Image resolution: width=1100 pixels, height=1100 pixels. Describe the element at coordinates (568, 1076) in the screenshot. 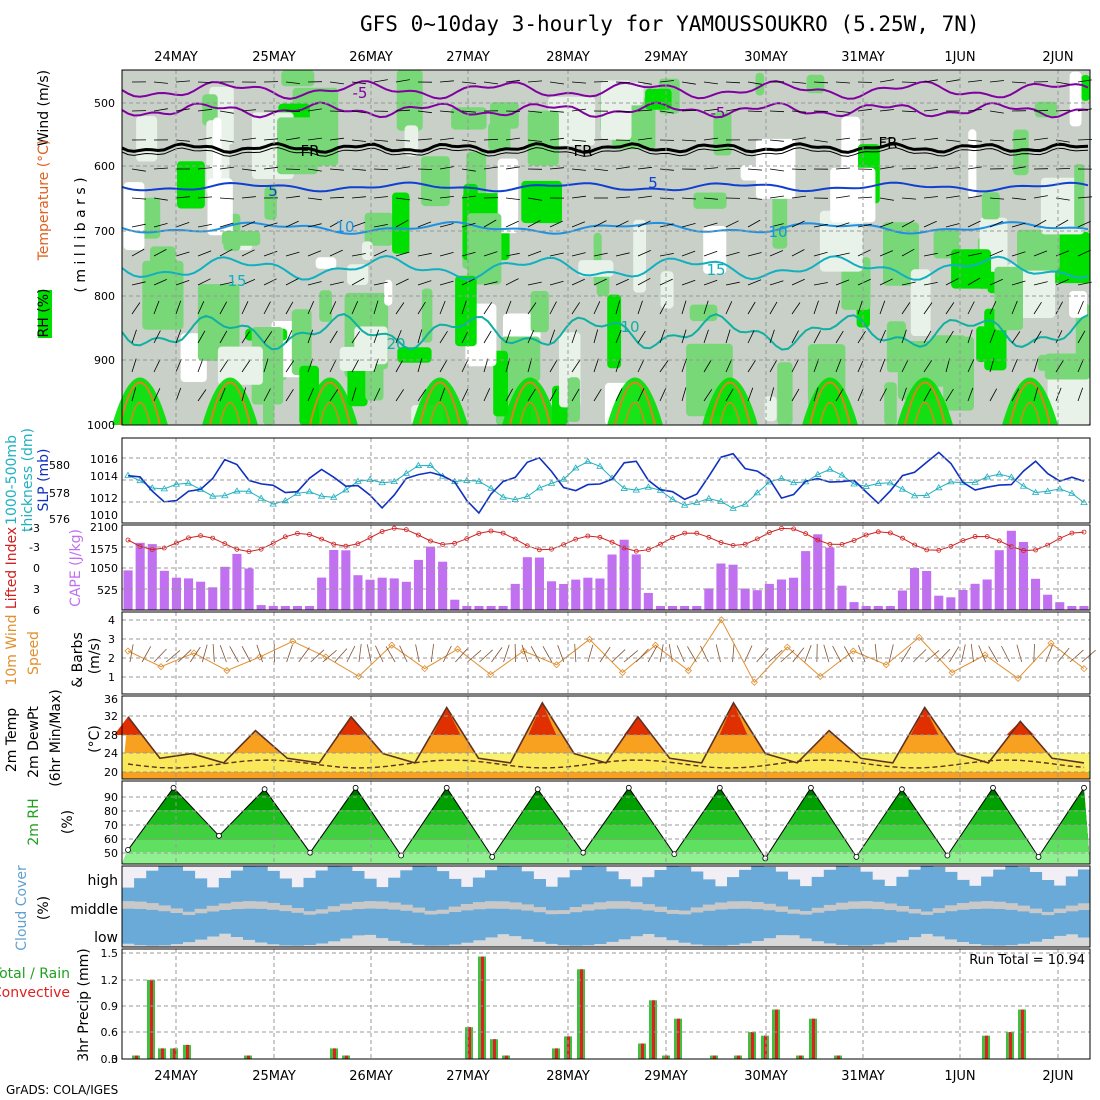

I see `date-label-bottom: 28MAY` at that location.